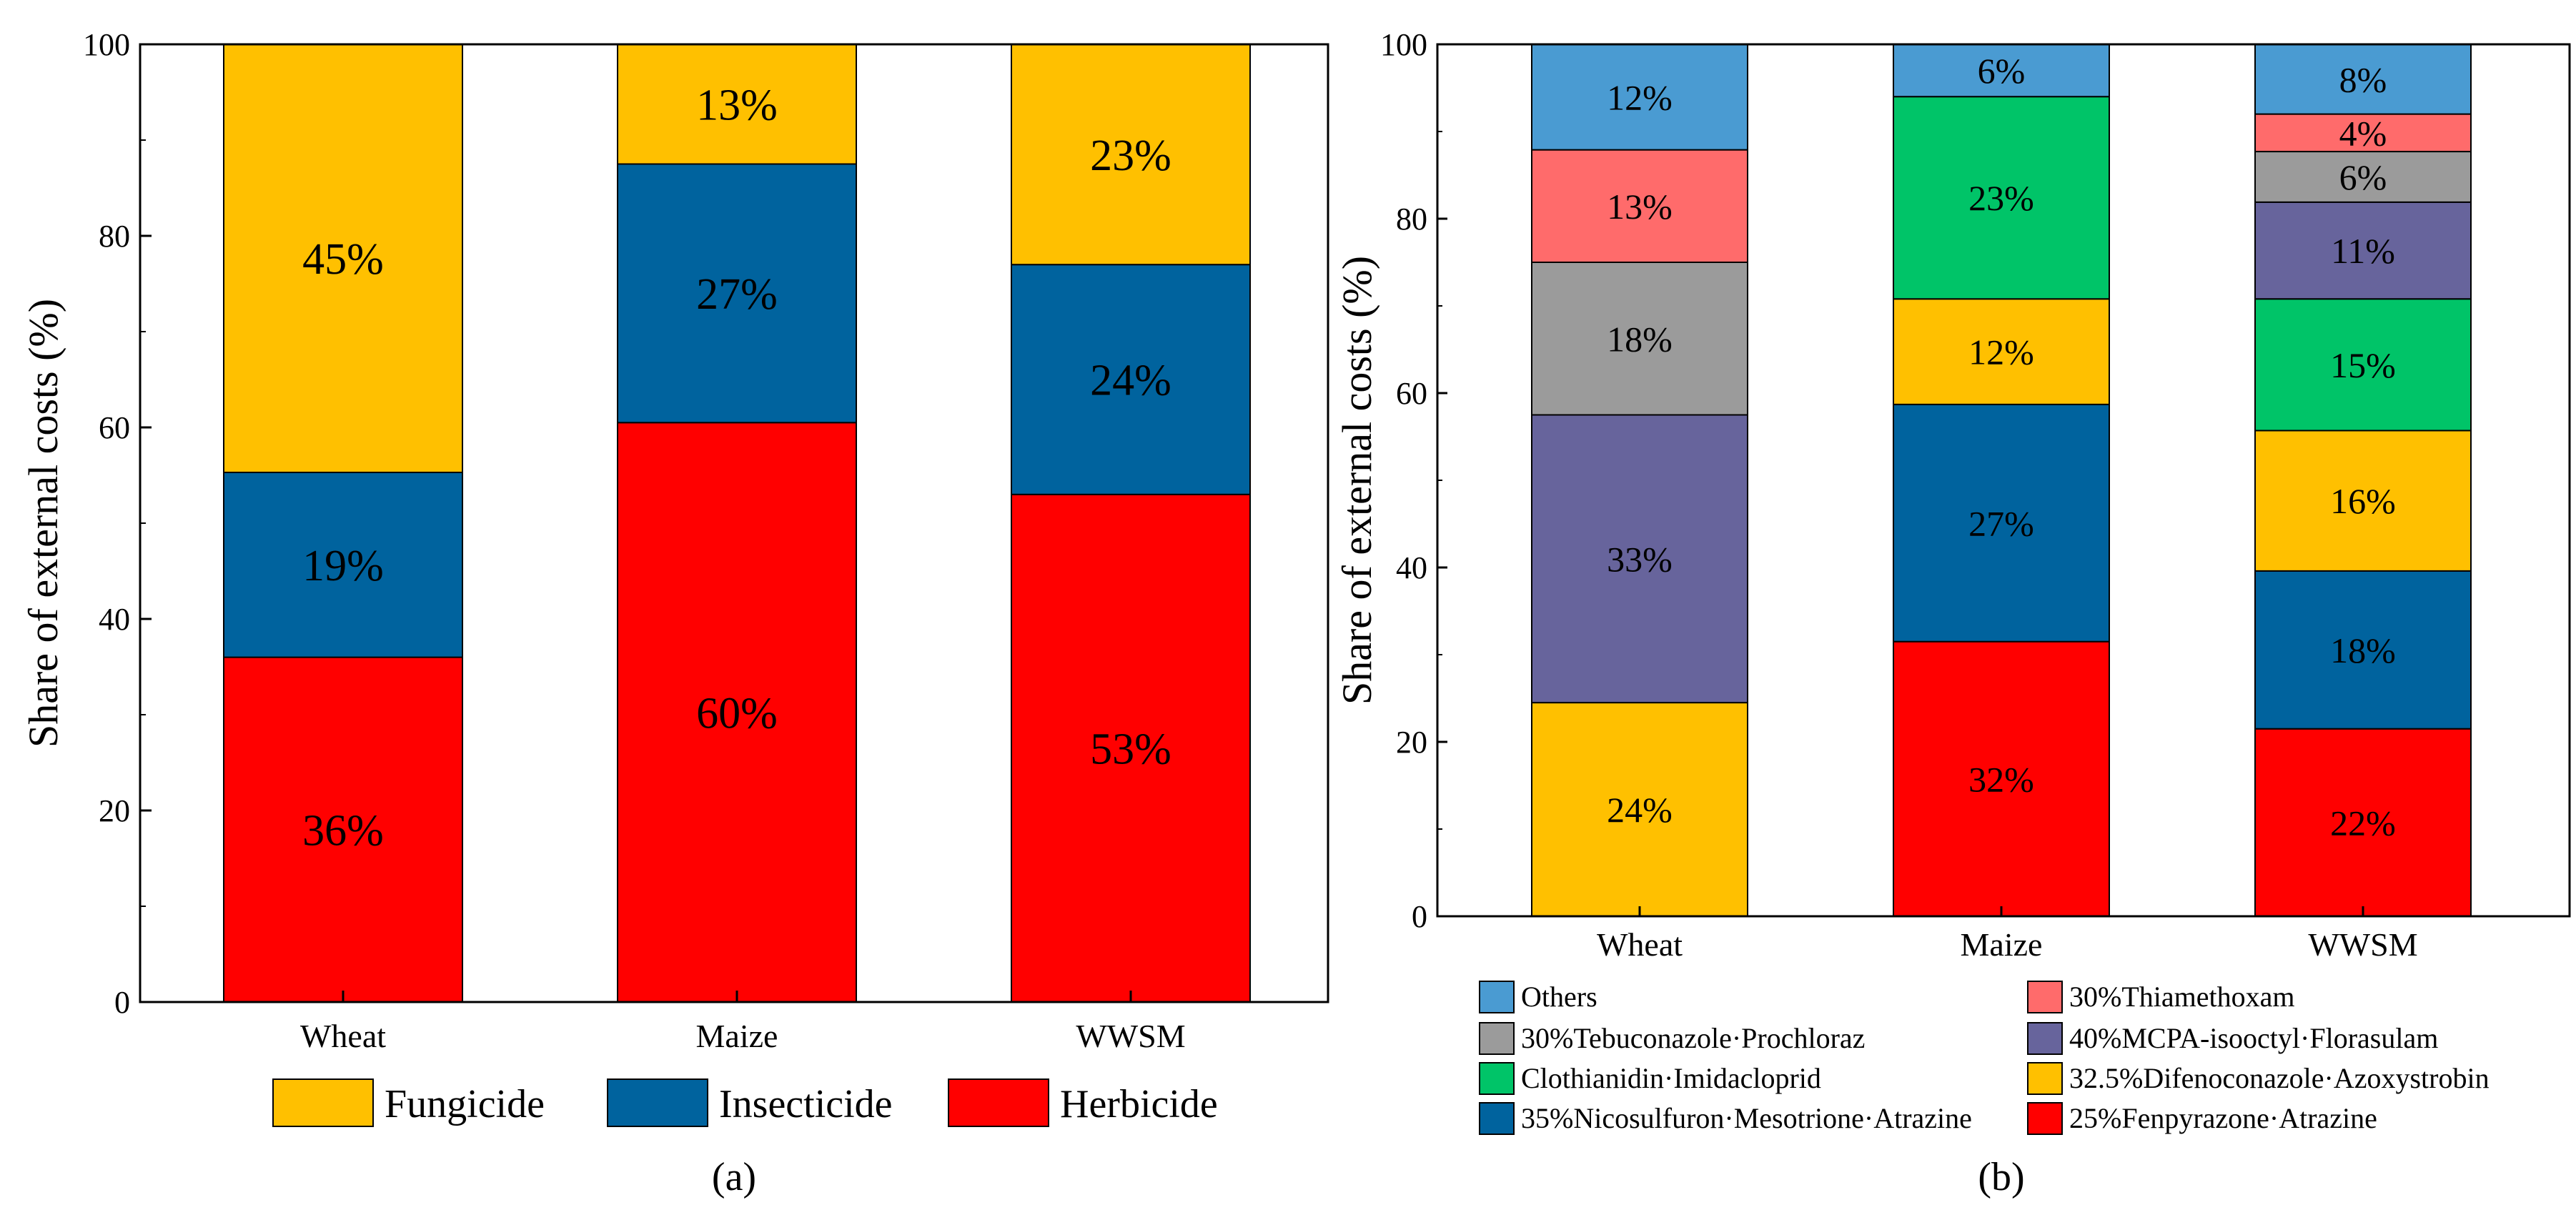  What do you see at coordinates (2279, 1078) in the screenshot?
I see `legend-item: 32.5%Difenoconazole·Azoxystrobin` at bounding box center [2279, 1078].